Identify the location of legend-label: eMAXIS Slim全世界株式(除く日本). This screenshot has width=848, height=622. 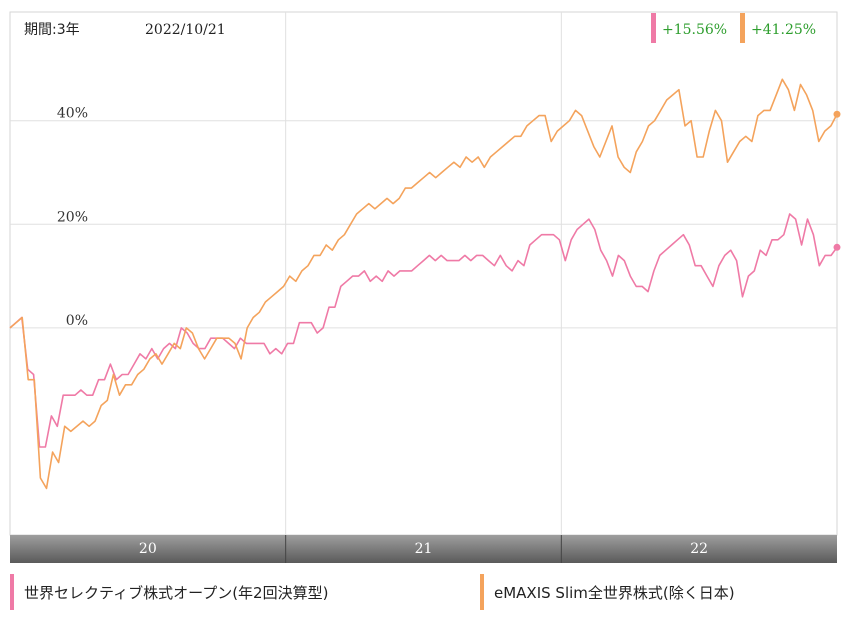
(614, 592).